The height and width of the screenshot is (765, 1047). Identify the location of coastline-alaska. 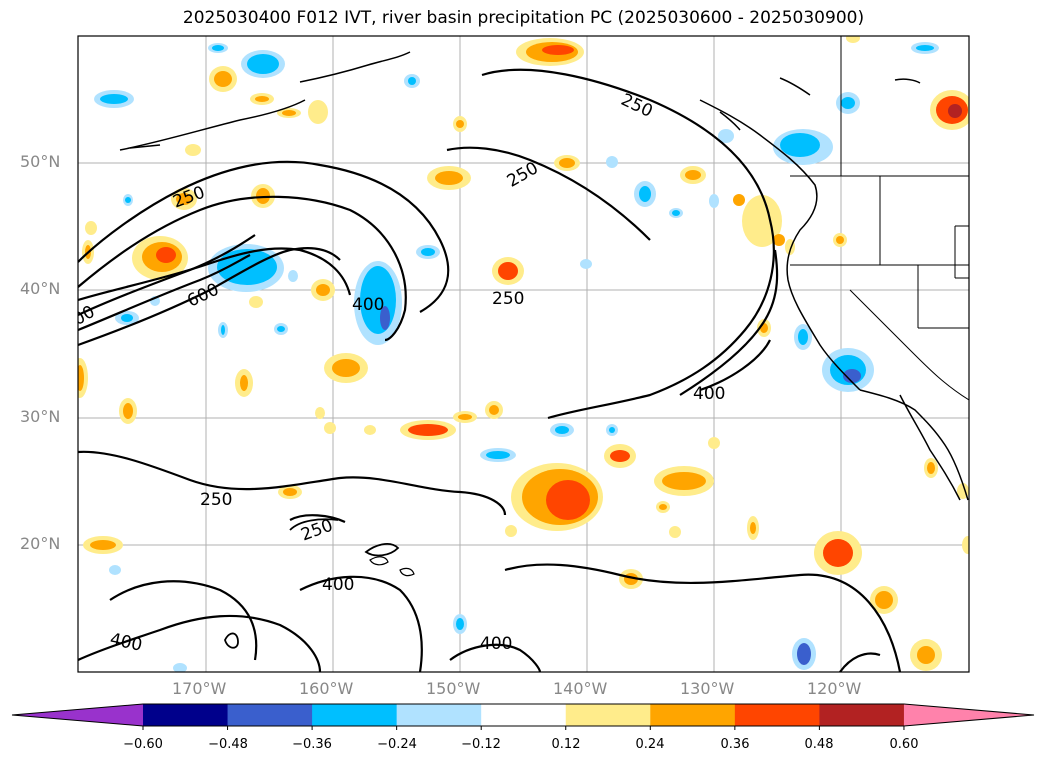
(355, 67).